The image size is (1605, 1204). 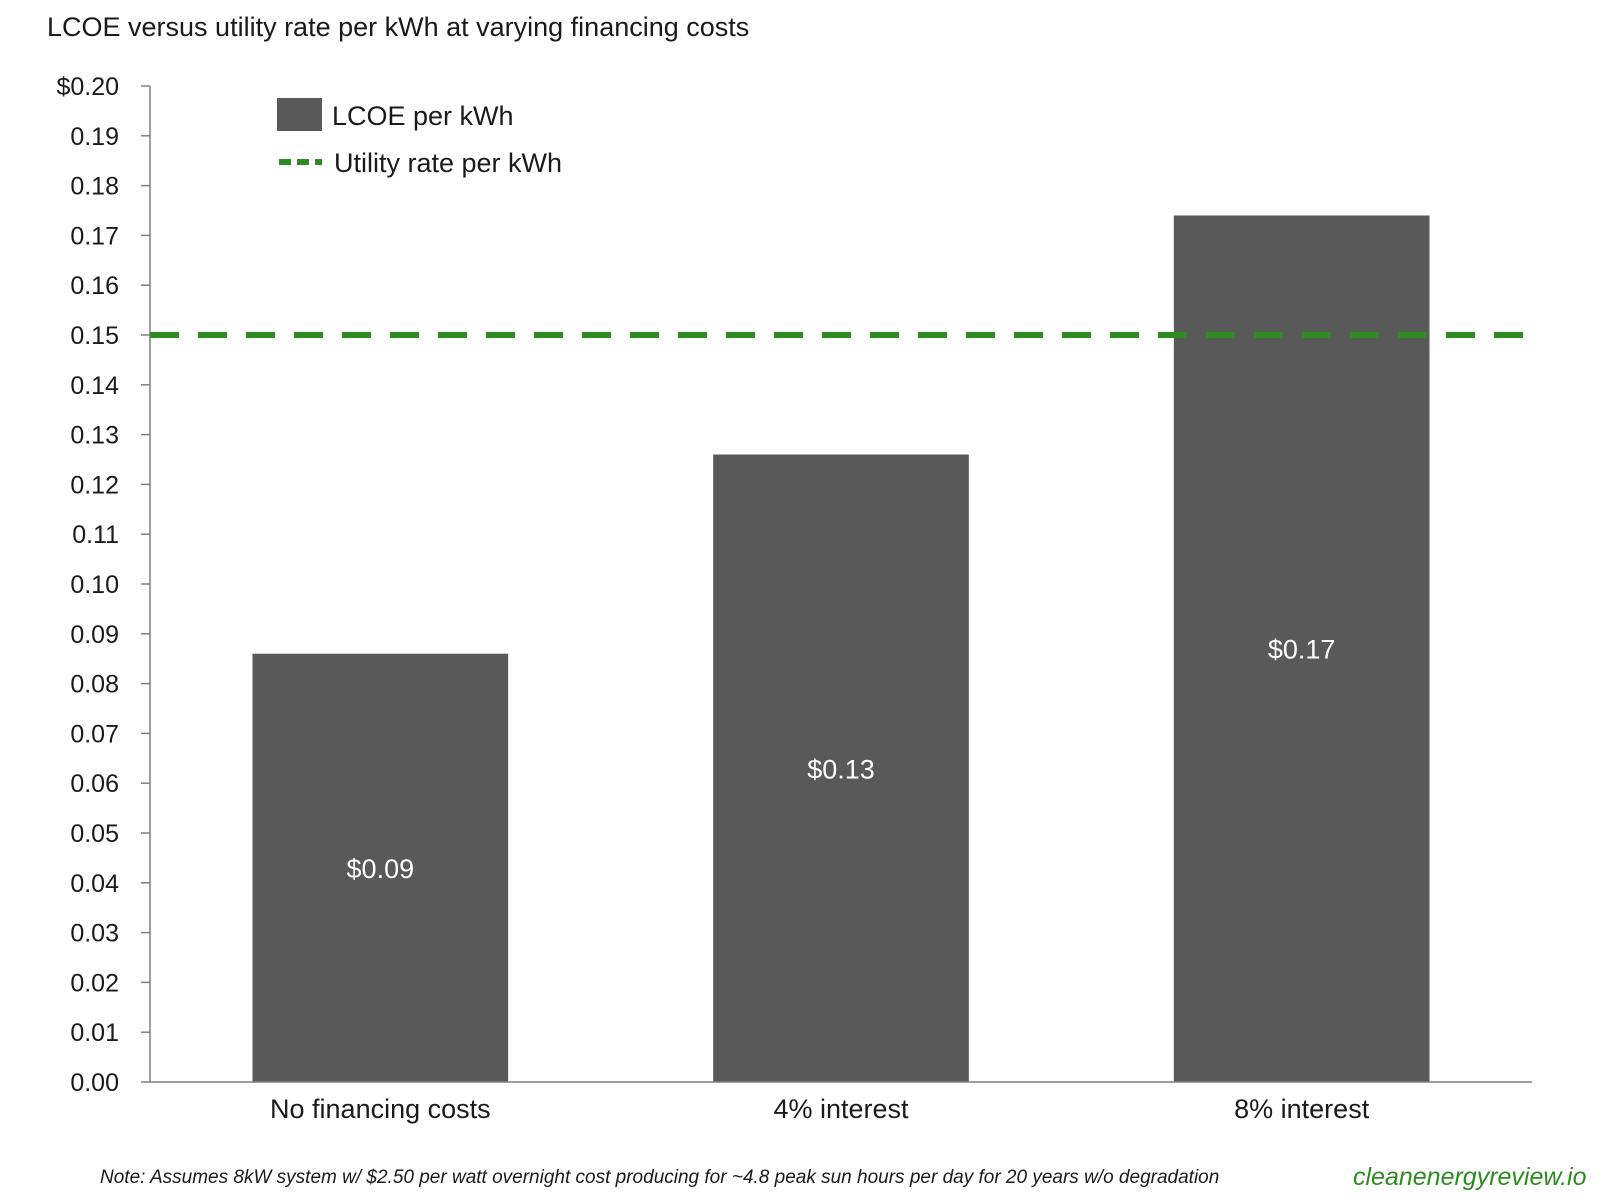 I want to click on y-tick-label: 0.13, so click(x=94, y=436).